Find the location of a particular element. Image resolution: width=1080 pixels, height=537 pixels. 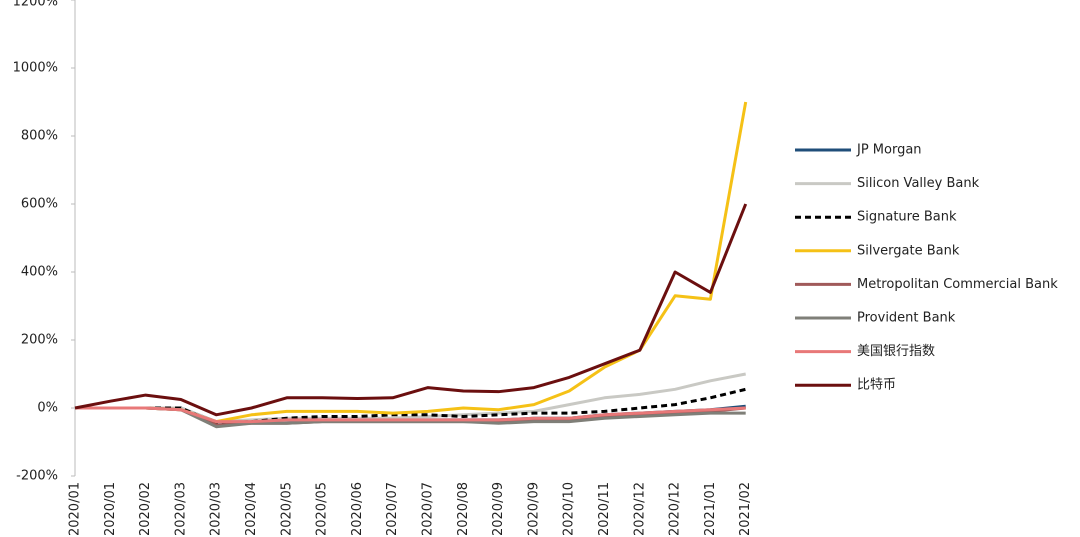

x-tick-label: 2020/08 is located at coordinates (463, 509).